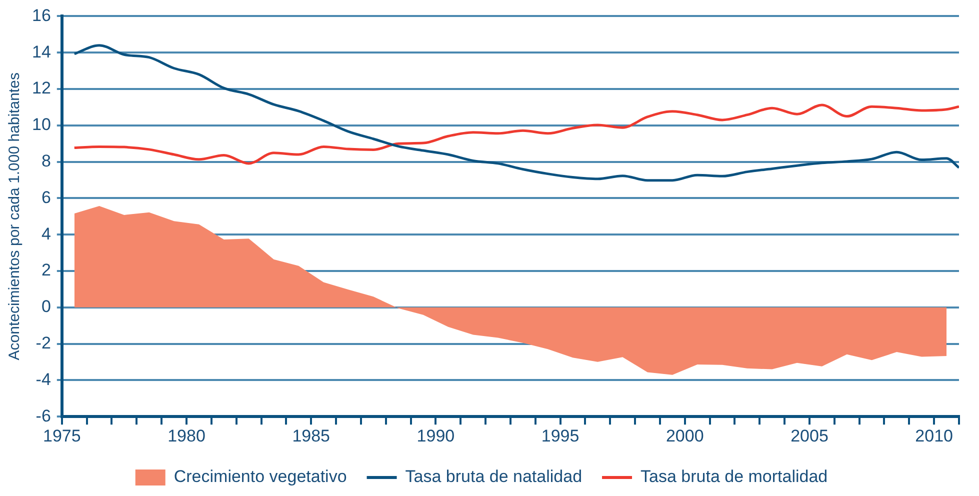 This screenshot has width=979, height=496. Describe the element at coordinates (311, 436) in the screenshot. I see `x-tick-label: 1985` at that location.